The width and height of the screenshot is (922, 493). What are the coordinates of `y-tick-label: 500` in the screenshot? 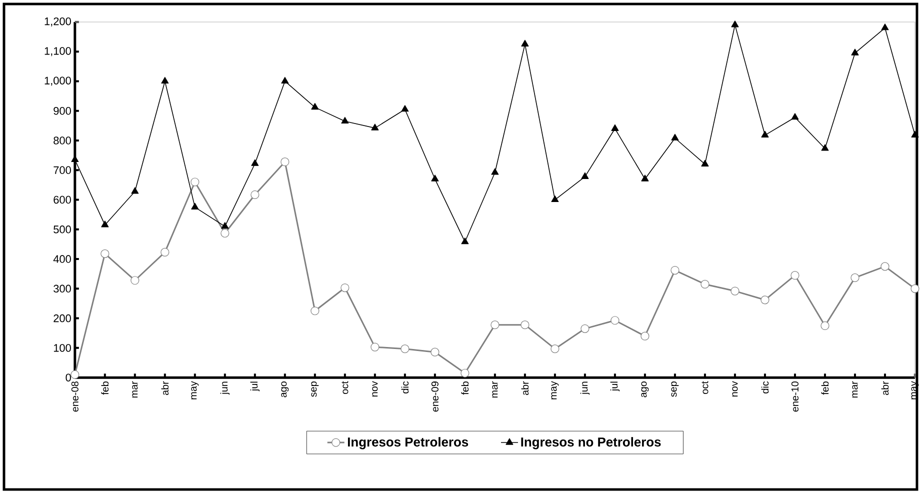 It's located at (62, 229).